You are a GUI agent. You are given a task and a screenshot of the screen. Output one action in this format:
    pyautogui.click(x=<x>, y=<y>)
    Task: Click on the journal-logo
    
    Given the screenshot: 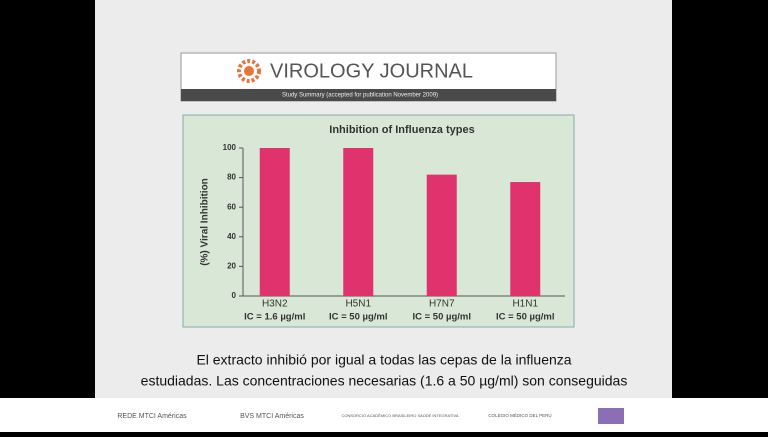 What is the action you would take?
    pyautogui.click(x=249, y=71)
    